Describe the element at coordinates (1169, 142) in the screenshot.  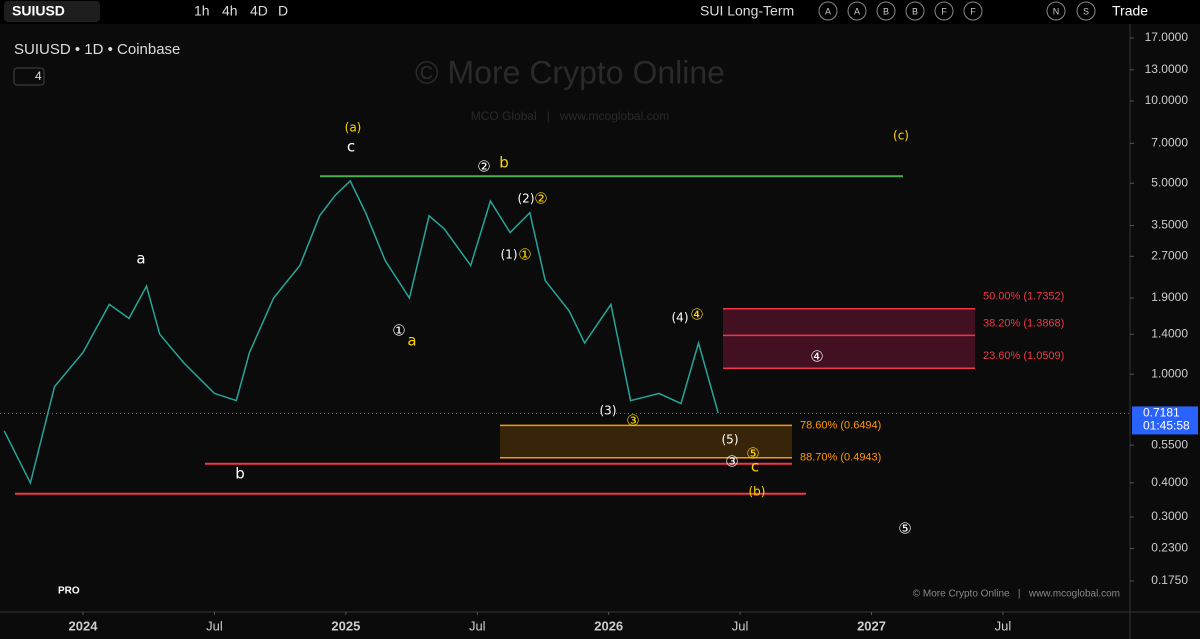
I see `y-tick-label: 7.0000` at that location.